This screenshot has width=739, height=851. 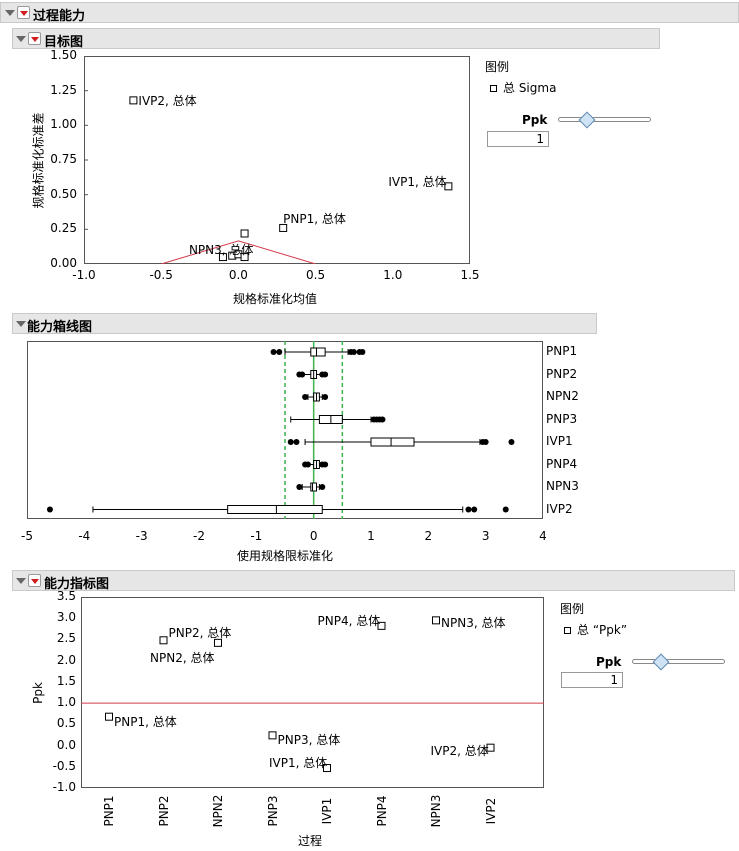 I want to click on goal-y-tick-label: 1.50, so click(x=63, y=55).